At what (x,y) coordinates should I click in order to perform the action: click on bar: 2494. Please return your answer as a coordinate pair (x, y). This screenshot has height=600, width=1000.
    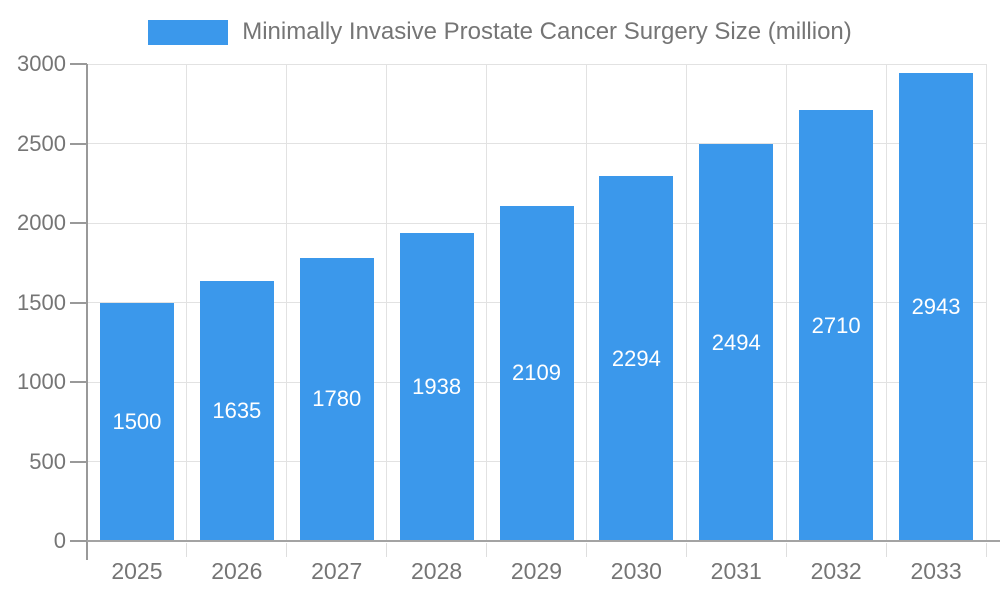
    Looking at the image, I should click on (736, 342).